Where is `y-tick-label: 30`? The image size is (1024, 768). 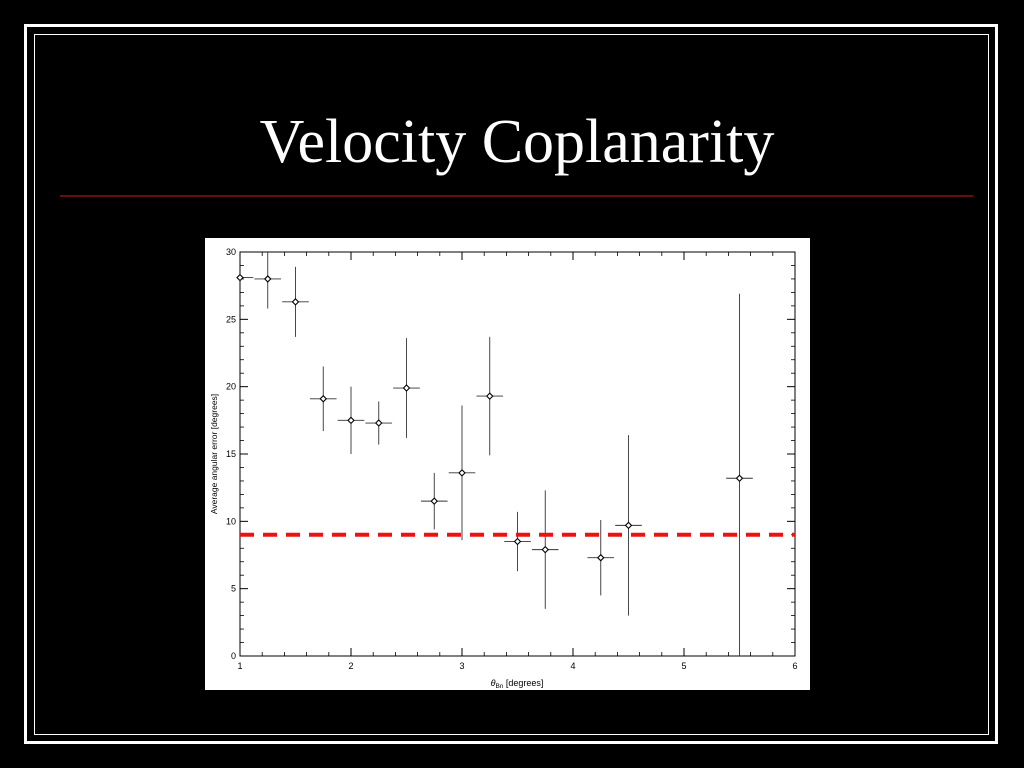 y-tick-label: 30 is located at coordinates (231, 252).